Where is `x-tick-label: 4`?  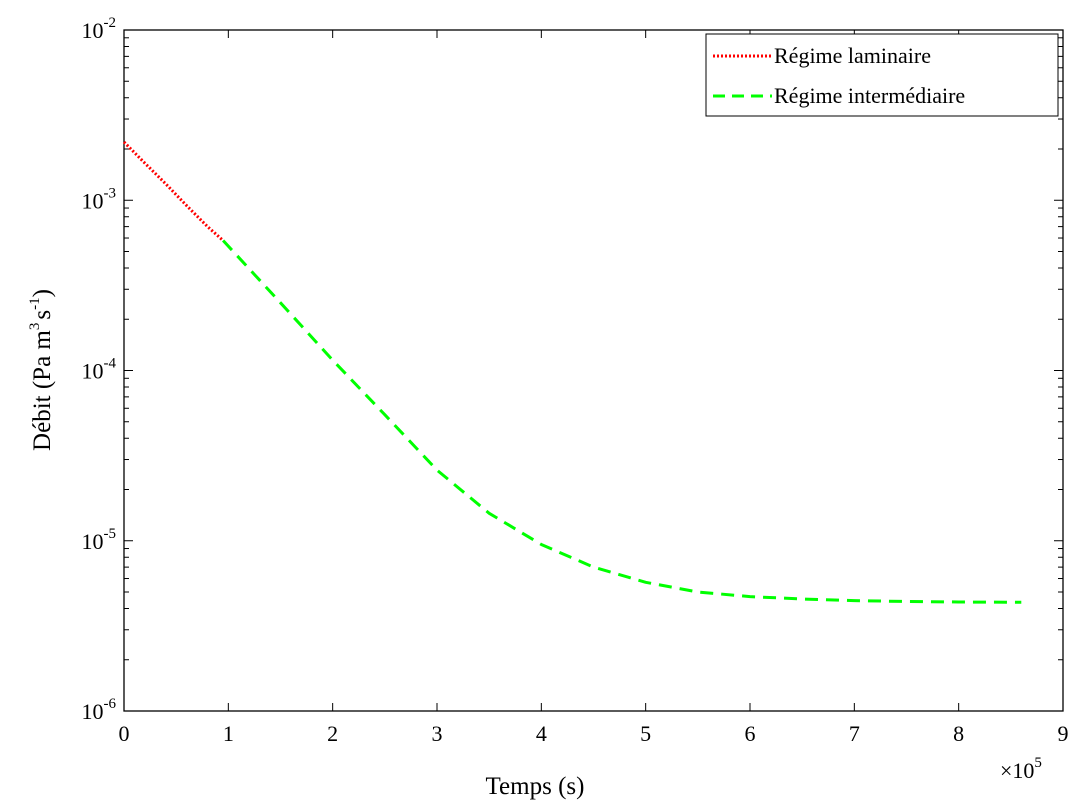 x-tick-label: 4 is located at coordinates (541, 733).